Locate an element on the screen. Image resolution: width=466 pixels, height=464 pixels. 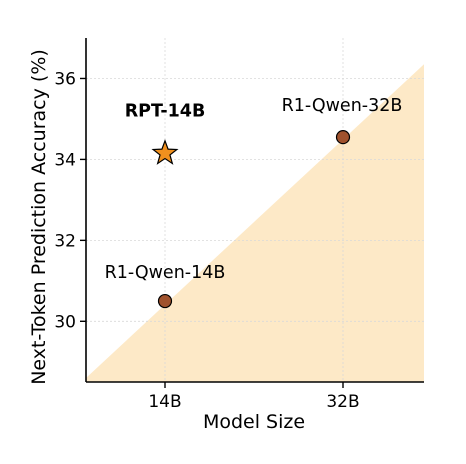
x-tick-label: 14B is located at coordinates (164, 402).